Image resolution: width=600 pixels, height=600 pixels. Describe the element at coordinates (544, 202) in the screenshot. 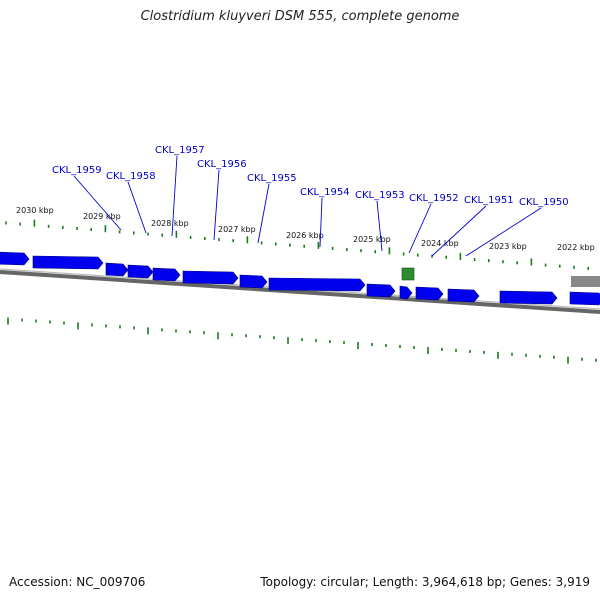

I see `gene-label: CKL_1950` at that location.